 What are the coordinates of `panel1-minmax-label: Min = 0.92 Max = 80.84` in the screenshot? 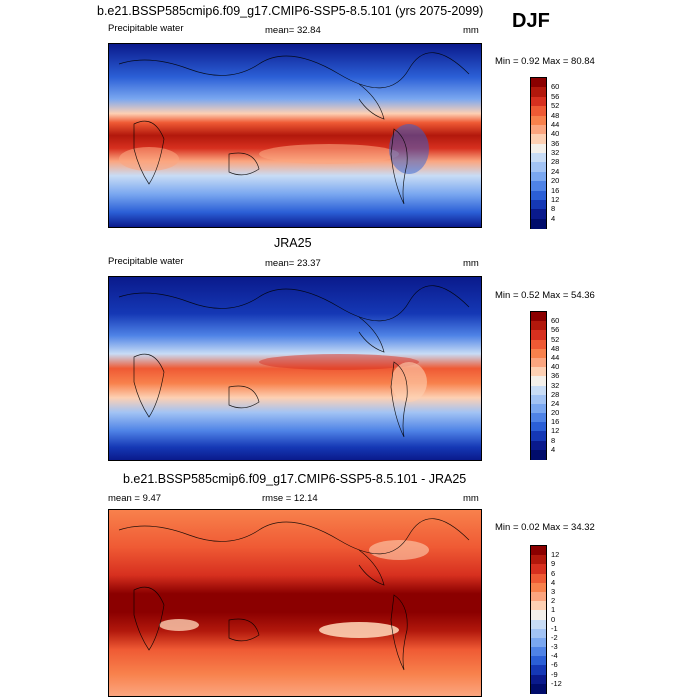 It's located at (545, 61).